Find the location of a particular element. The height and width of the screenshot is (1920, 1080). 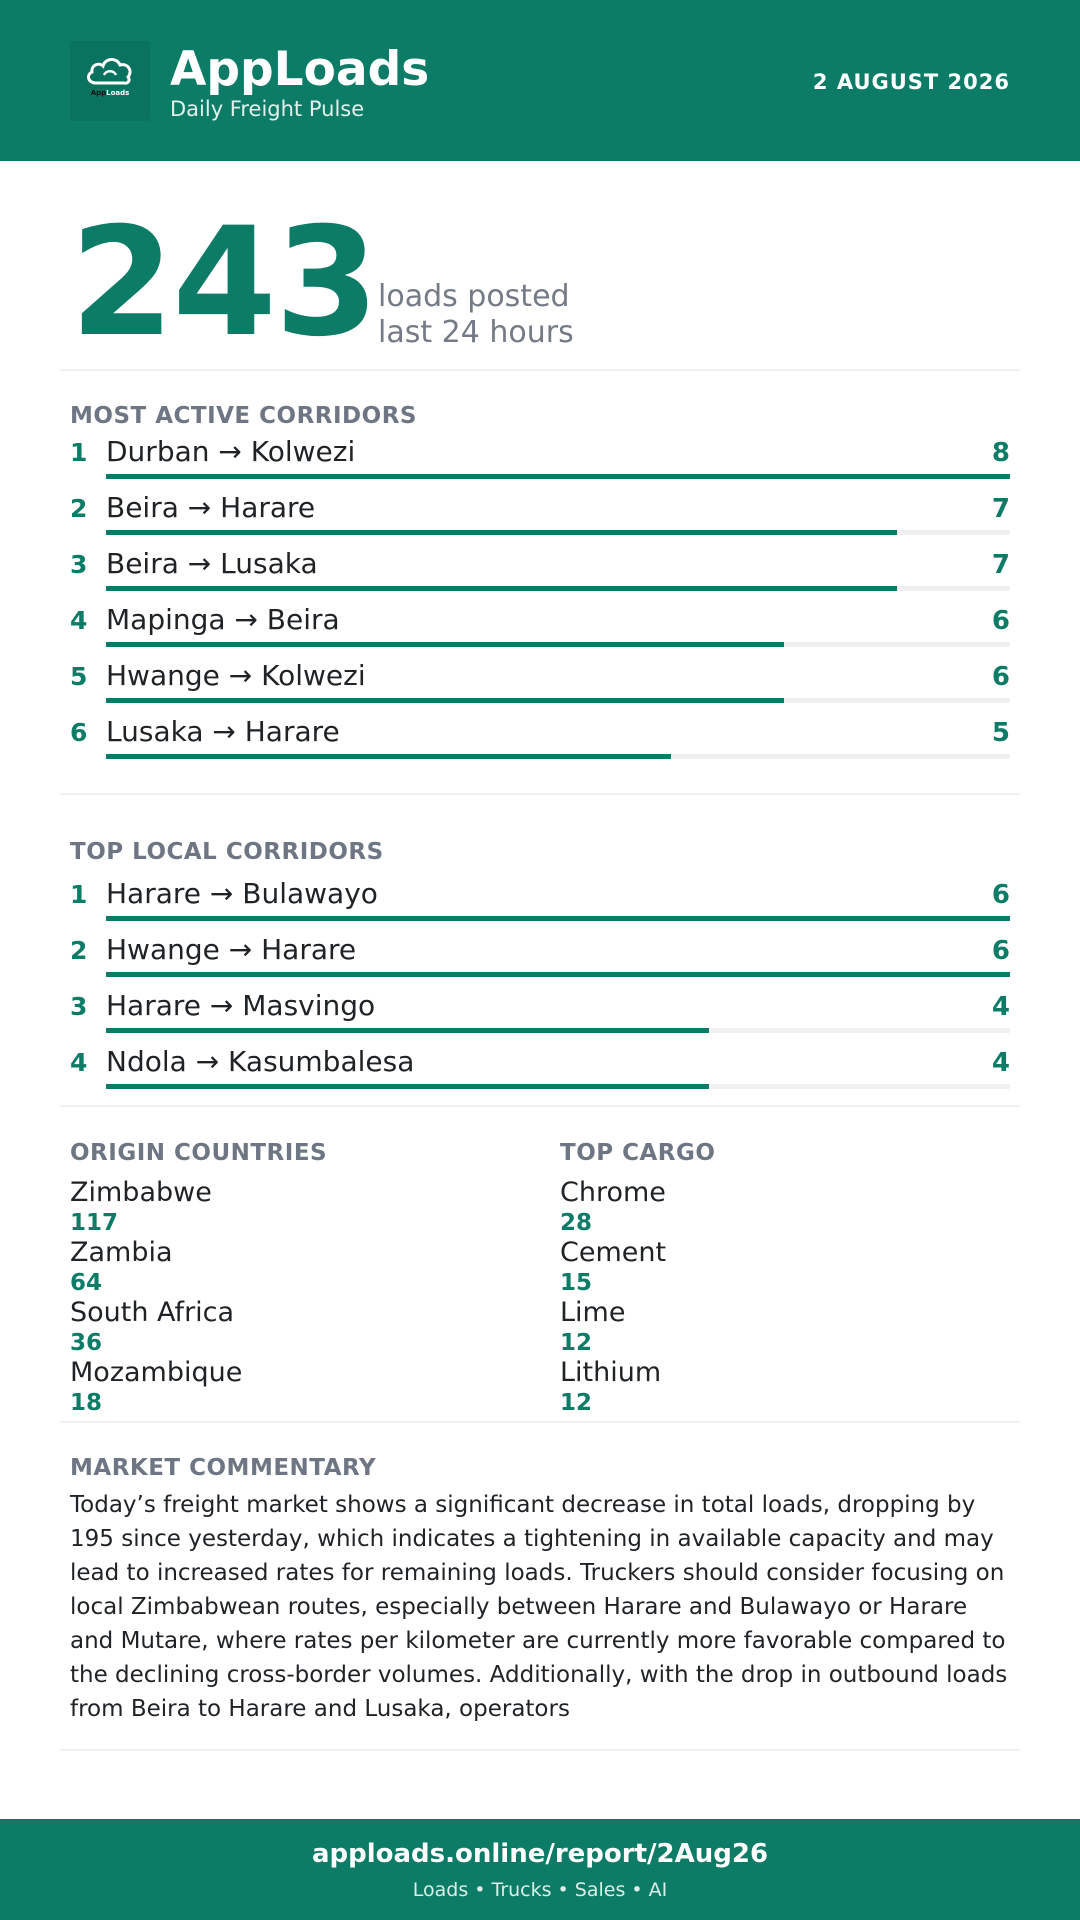

cargo-count: 28 is located at coordinates (576, 1223).